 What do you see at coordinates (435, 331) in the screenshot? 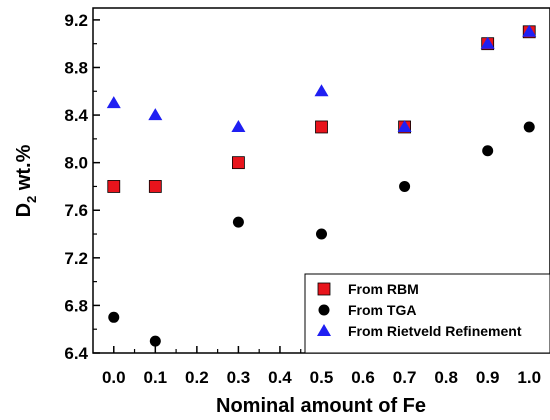
I see `legend-label-rietveld: From Rietveld Refinement` at bounding box center [435, 331].